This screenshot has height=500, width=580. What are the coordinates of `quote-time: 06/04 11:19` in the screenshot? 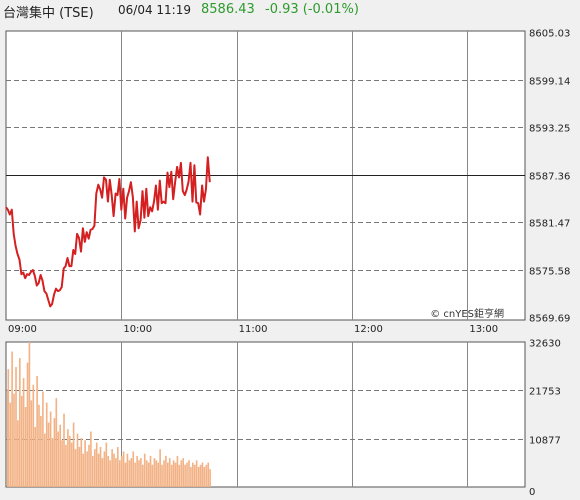 It's located at (154, 10).